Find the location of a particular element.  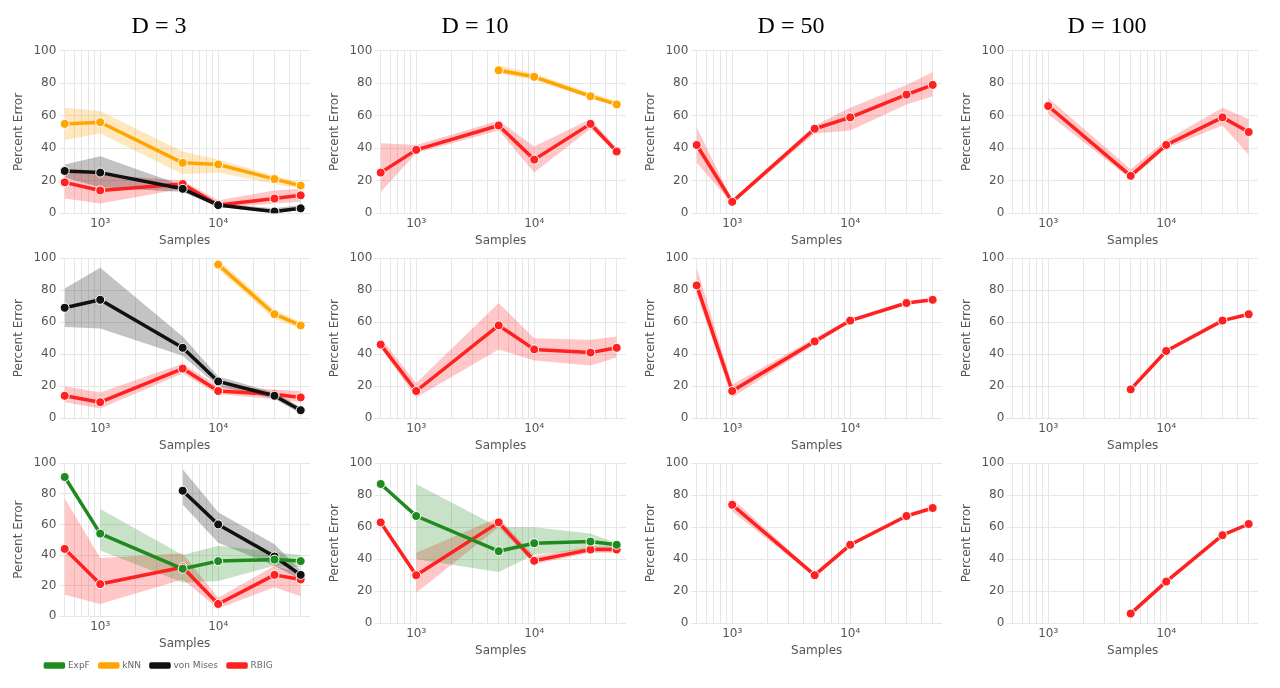

legend-label: RBIG is located at coordinates (261, 664).